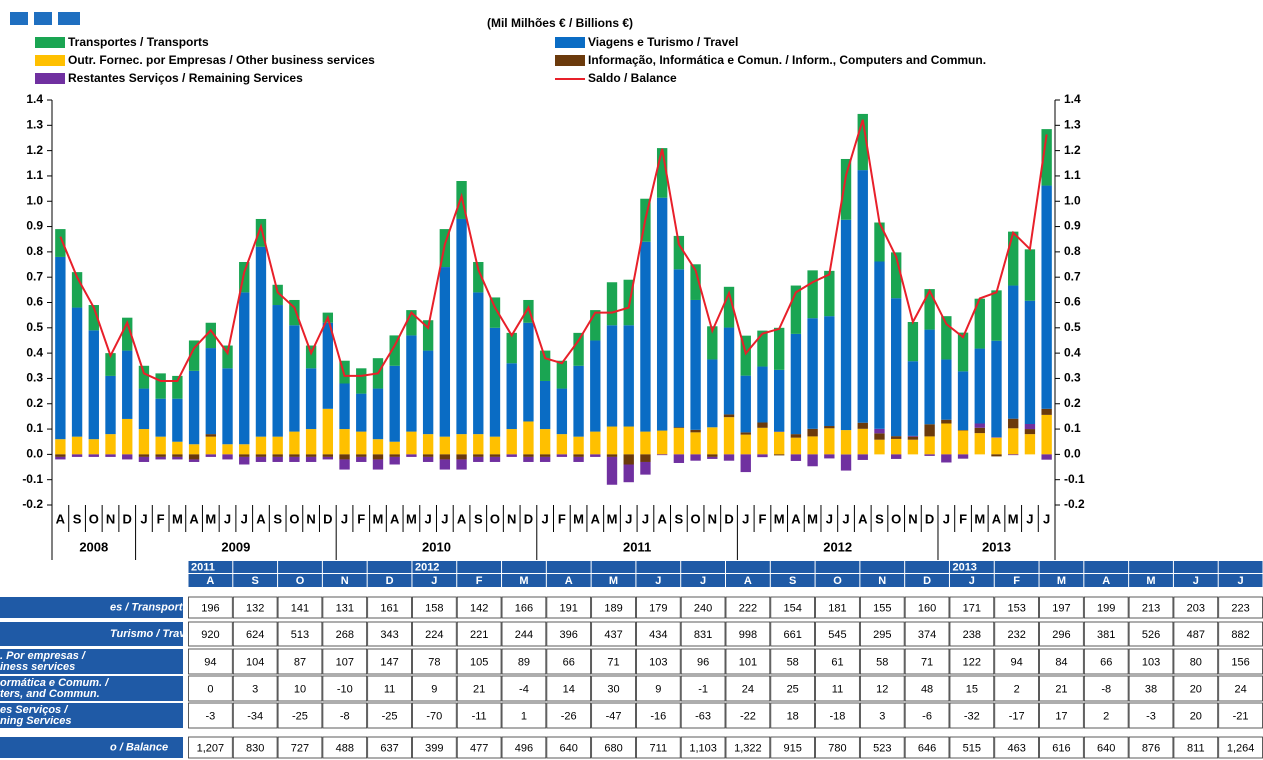 The height and width of the screenshot is (760, 1263). I want to click on table-value: 646, so click(927, 748).